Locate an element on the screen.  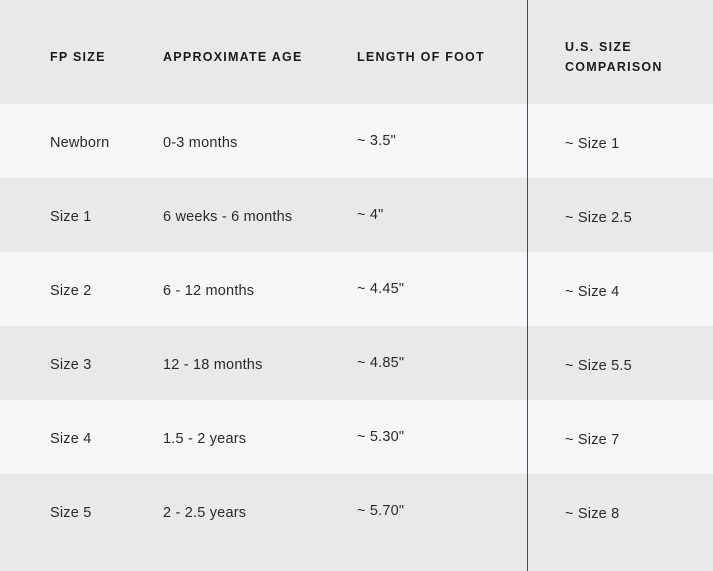
cell-length-of-foot: ~ 4.45" is located at coordinates (381, 289).